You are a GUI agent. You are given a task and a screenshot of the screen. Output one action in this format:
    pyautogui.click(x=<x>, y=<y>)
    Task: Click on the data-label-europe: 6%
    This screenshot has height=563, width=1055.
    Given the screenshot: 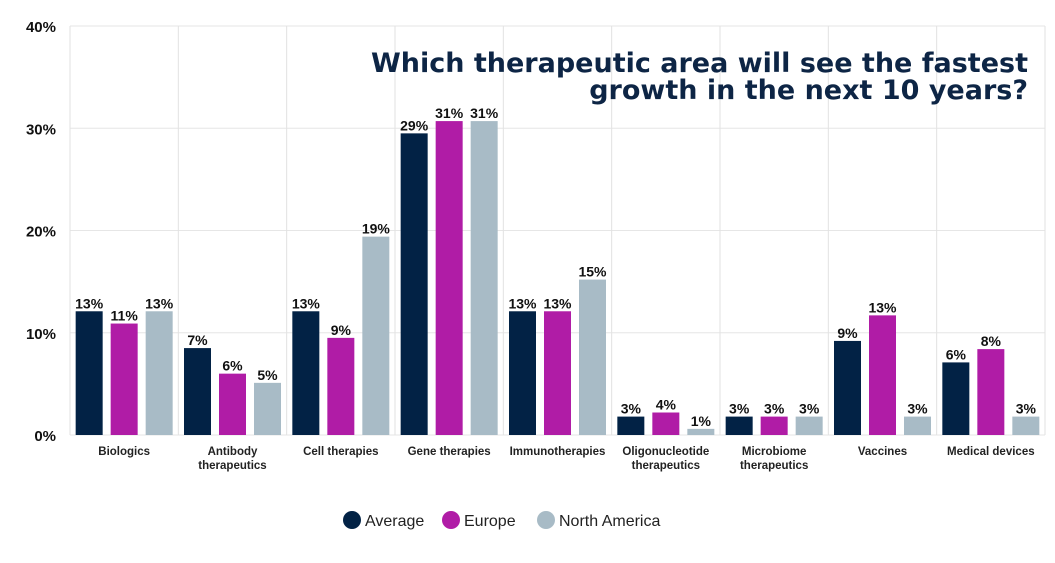 What is the action you would take?
    pyautogui.click(x=232, y=366)
    